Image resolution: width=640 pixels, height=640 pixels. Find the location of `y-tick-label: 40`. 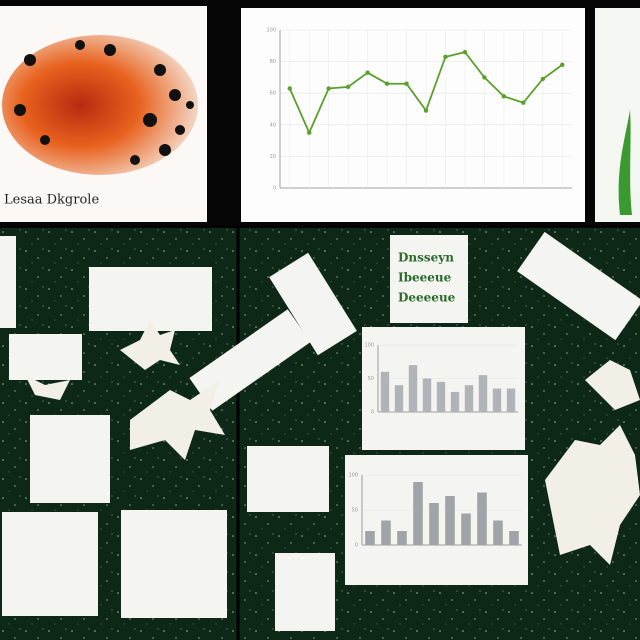

y-tick-label: 40 is located at coordinates (273, 125).